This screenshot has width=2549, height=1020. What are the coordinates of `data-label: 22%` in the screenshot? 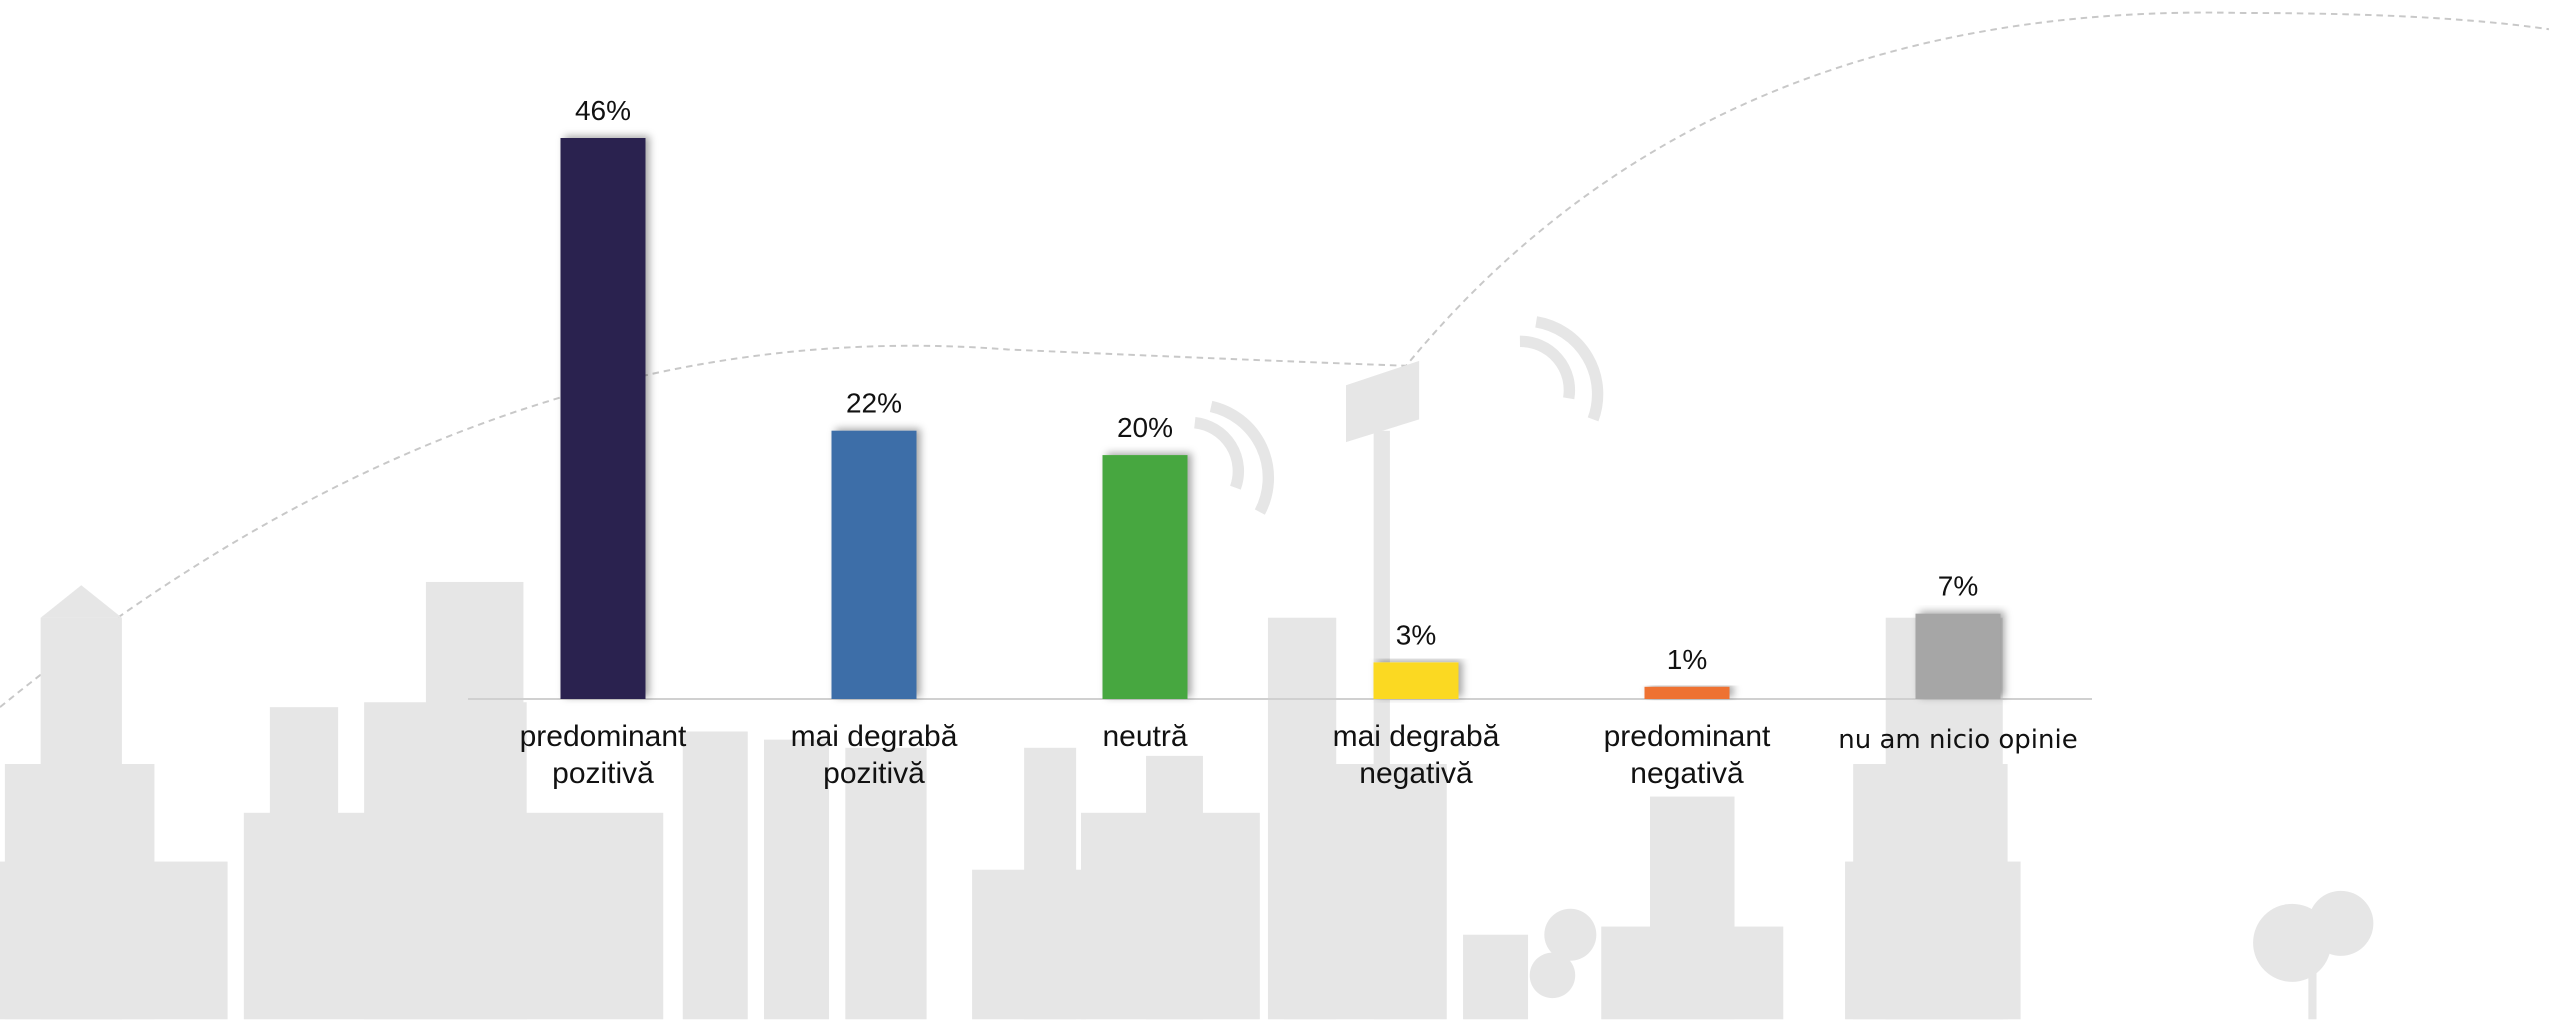 It's located at (874, 403).